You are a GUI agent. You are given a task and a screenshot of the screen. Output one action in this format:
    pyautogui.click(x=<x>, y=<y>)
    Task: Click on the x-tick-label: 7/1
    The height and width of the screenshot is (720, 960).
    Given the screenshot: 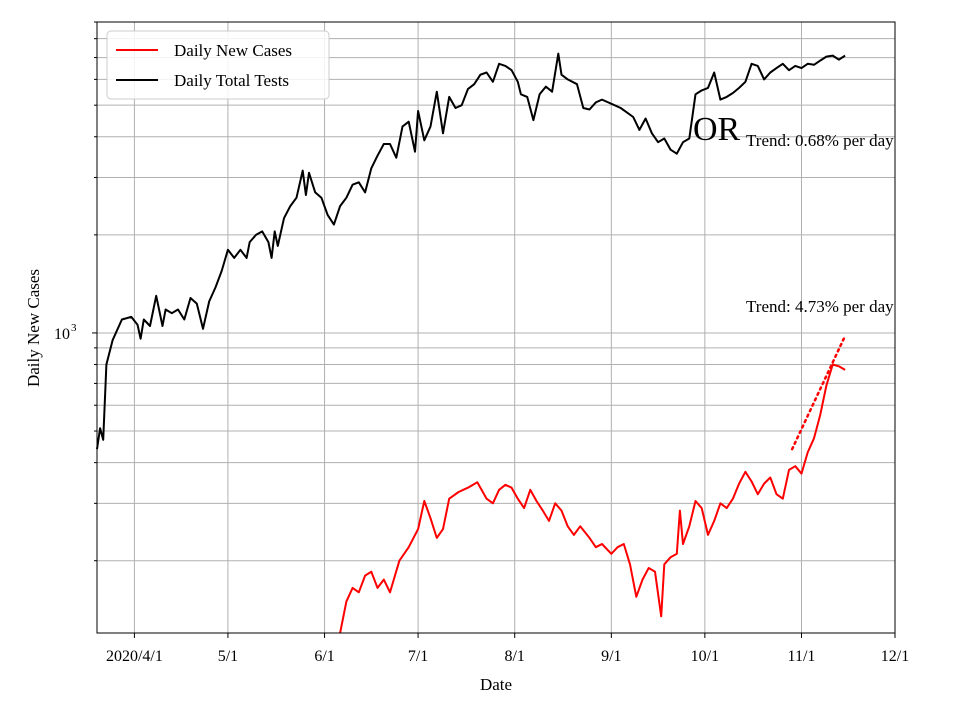 What is the action you would take?
    pyautogui.click(x=418, y=656)
    